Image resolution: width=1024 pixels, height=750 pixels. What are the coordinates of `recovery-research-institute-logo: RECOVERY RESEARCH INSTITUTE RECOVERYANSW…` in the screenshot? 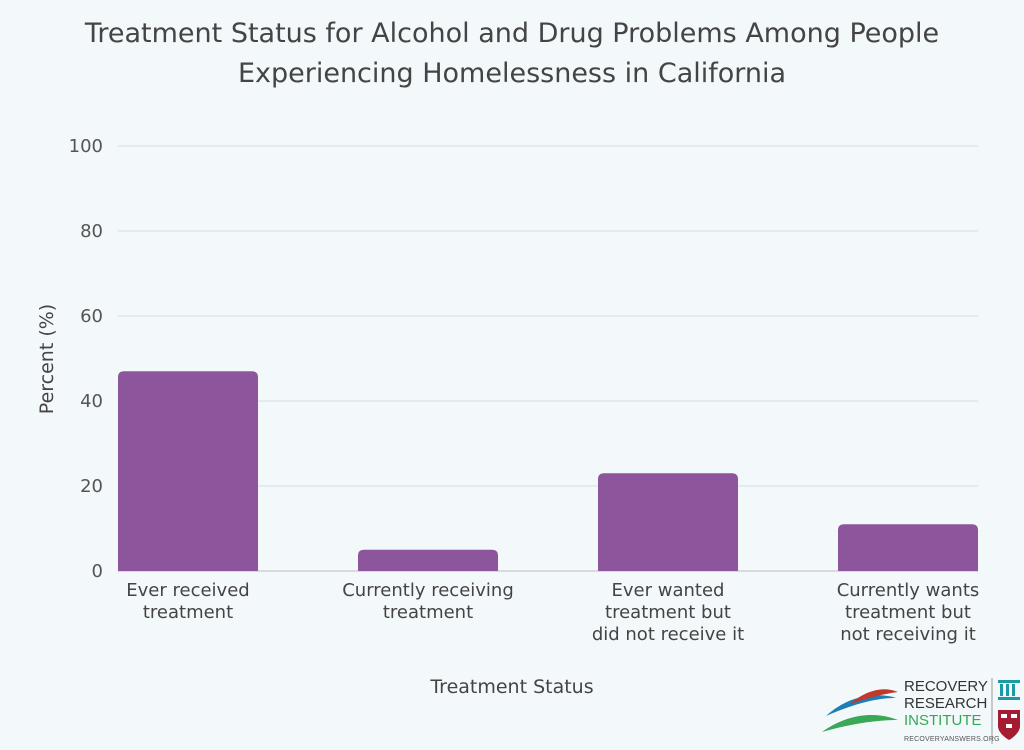 It's located at (922, 712).